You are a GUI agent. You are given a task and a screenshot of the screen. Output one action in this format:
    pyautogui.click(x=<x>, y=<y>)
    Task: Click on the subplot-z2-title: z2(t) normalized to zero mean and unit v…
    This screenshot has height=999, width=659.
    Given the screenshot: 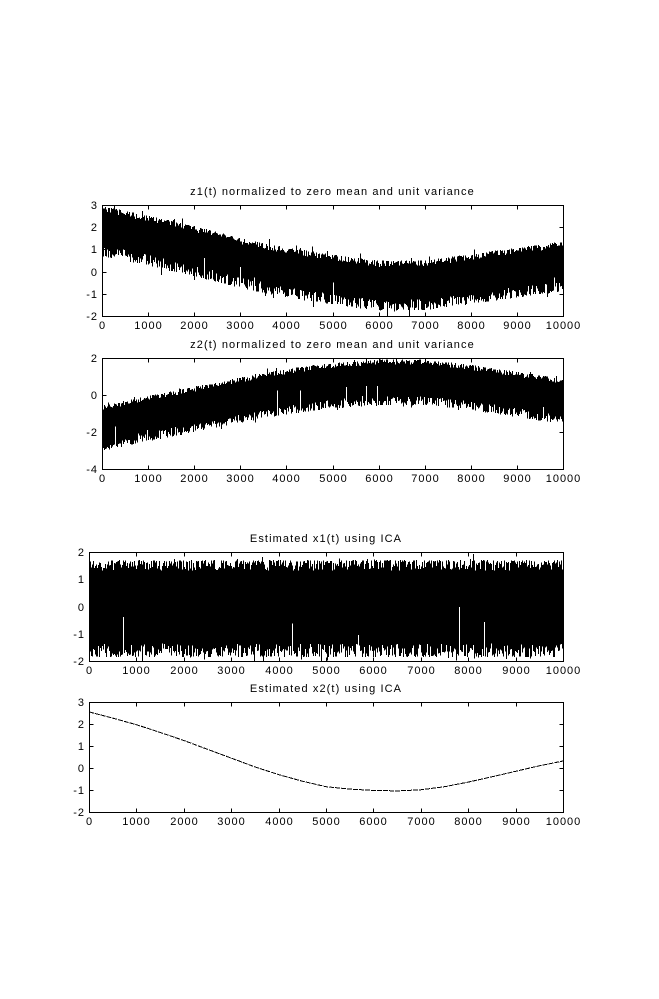 What is the action you would take?
    pyautogui.click(x=332, y=345)
    